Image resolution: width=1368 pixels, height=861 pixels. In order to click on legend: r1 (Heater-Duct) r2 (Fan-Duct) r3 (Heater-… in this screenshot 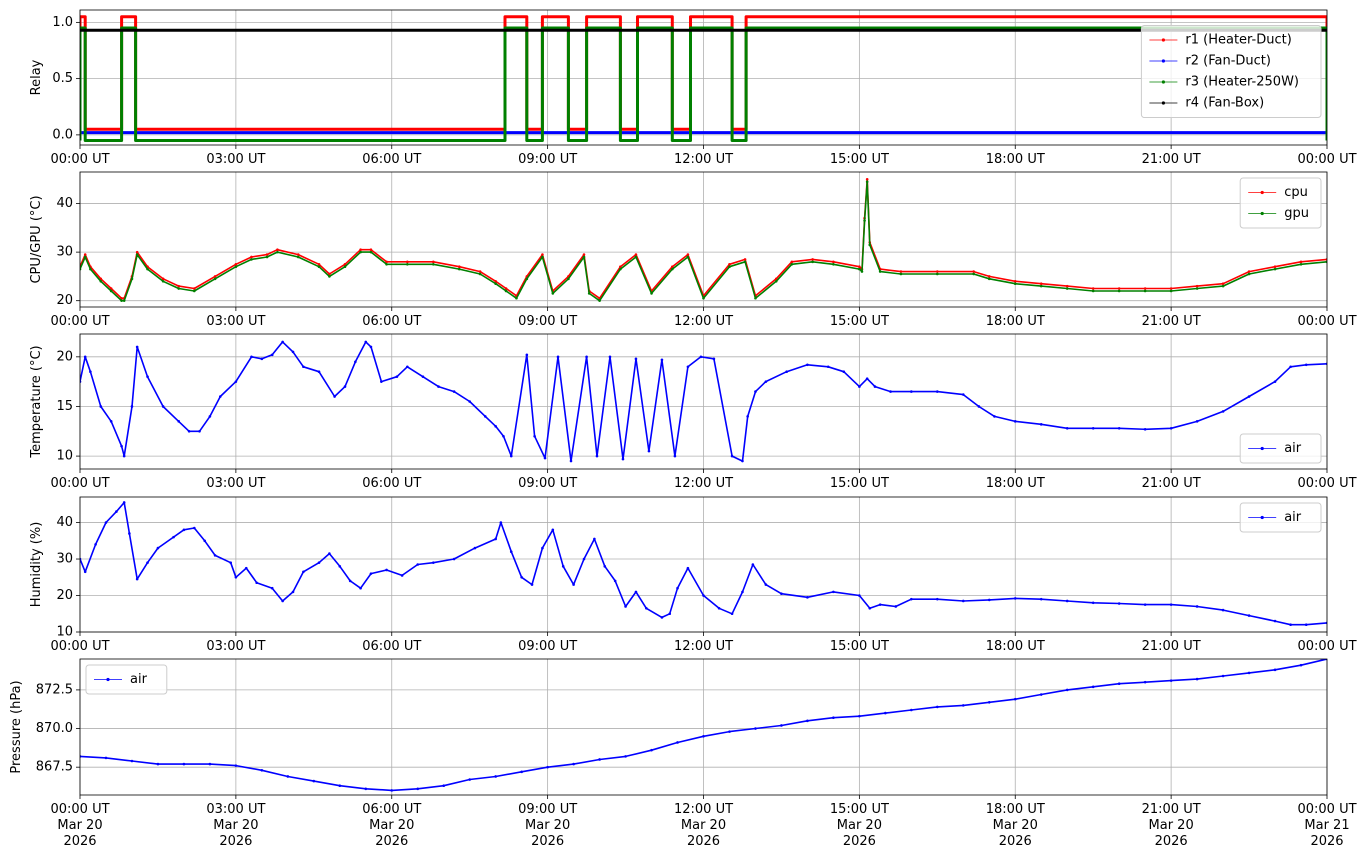, I will do `click(1231, 71)`.